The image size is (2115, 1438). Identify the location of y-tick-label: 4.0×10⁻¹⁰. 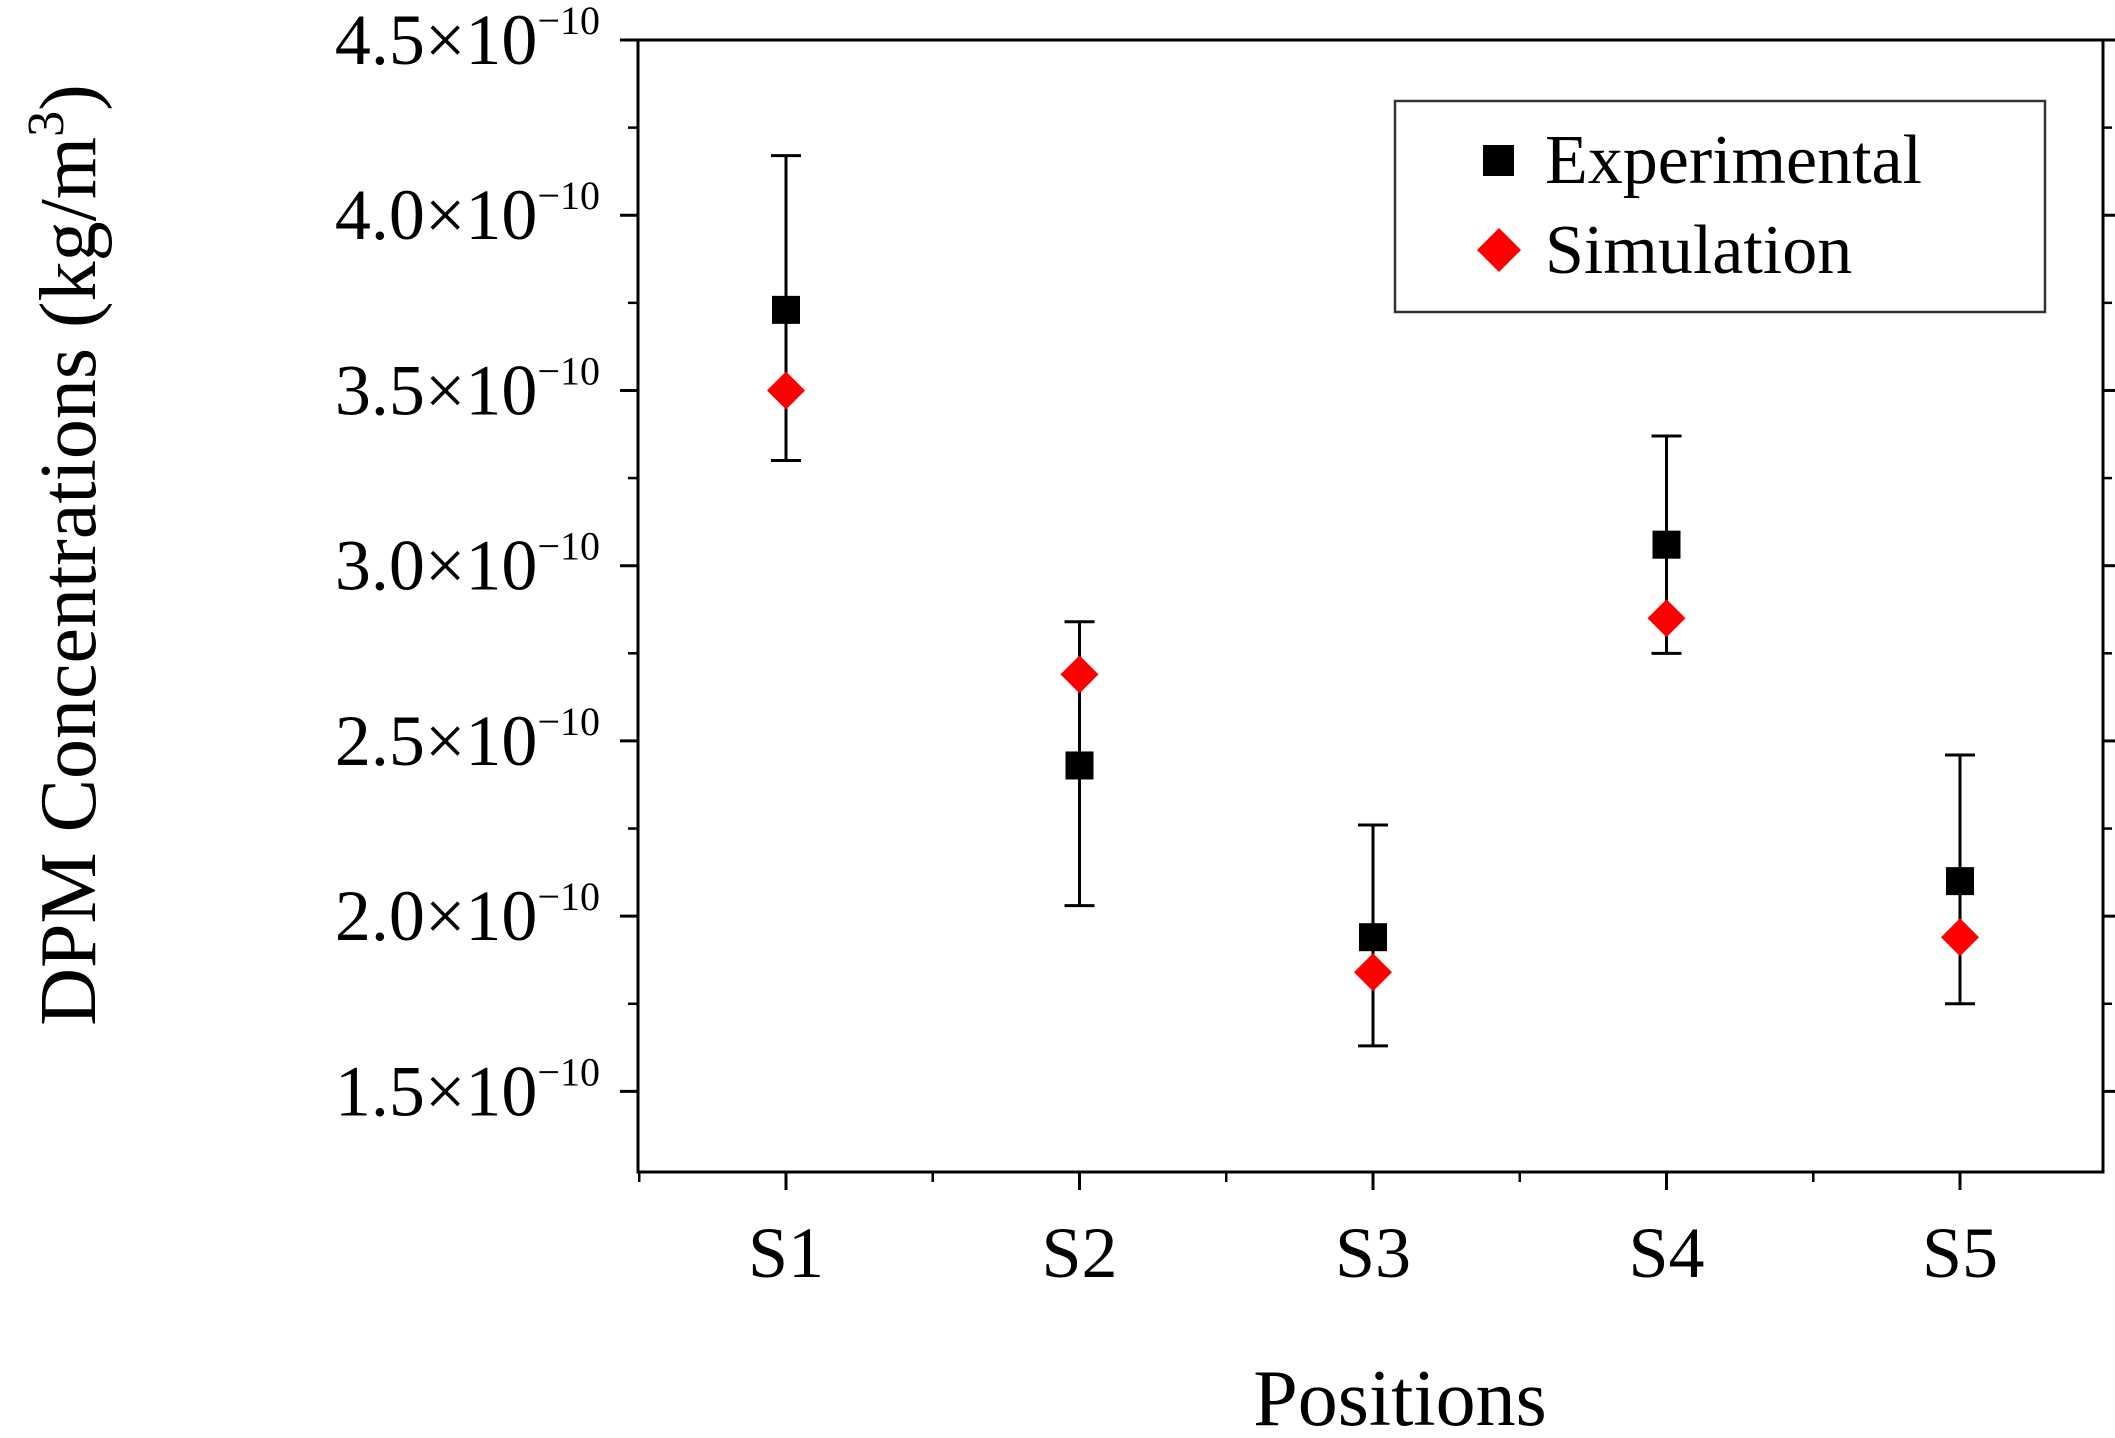
(467, 214).